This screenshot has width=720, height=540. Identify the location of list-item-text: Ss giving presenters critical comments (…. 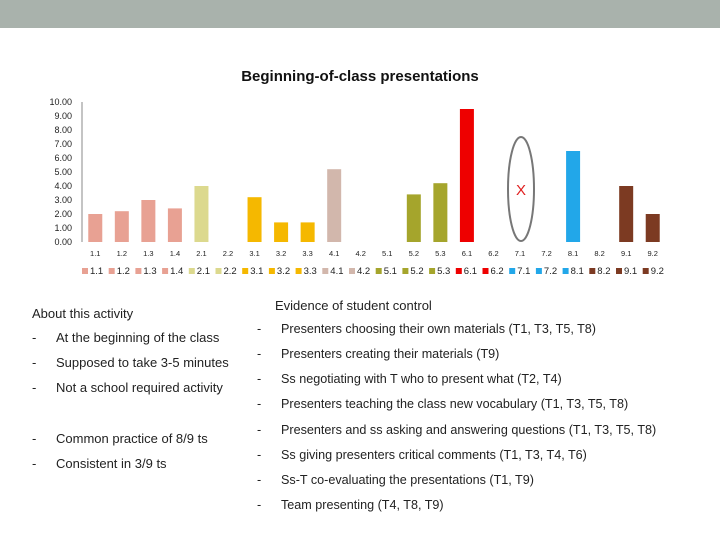
(434, 455).